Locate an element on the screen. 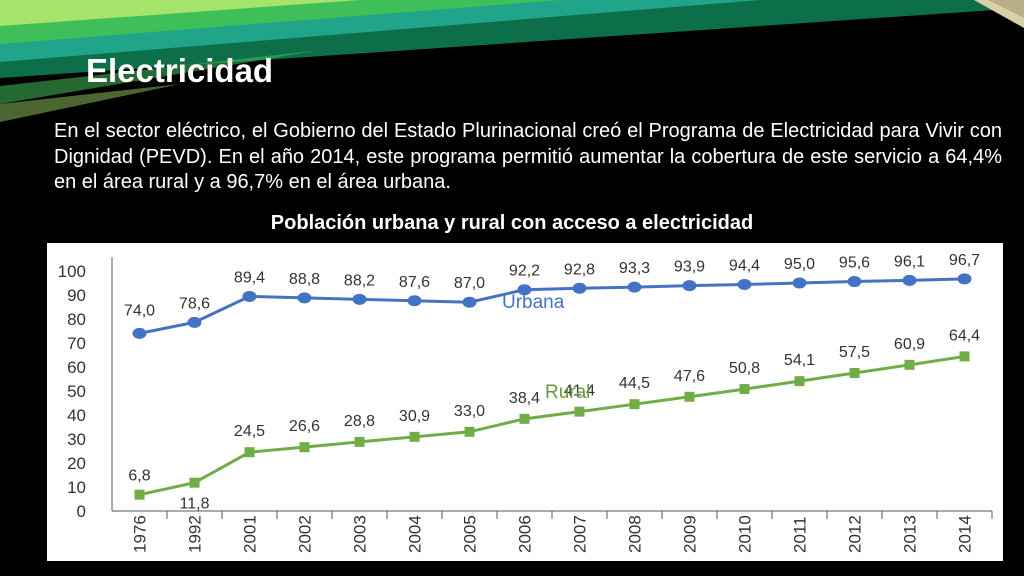  x-tick-label: 2012 is located at coordinates (855, 534).